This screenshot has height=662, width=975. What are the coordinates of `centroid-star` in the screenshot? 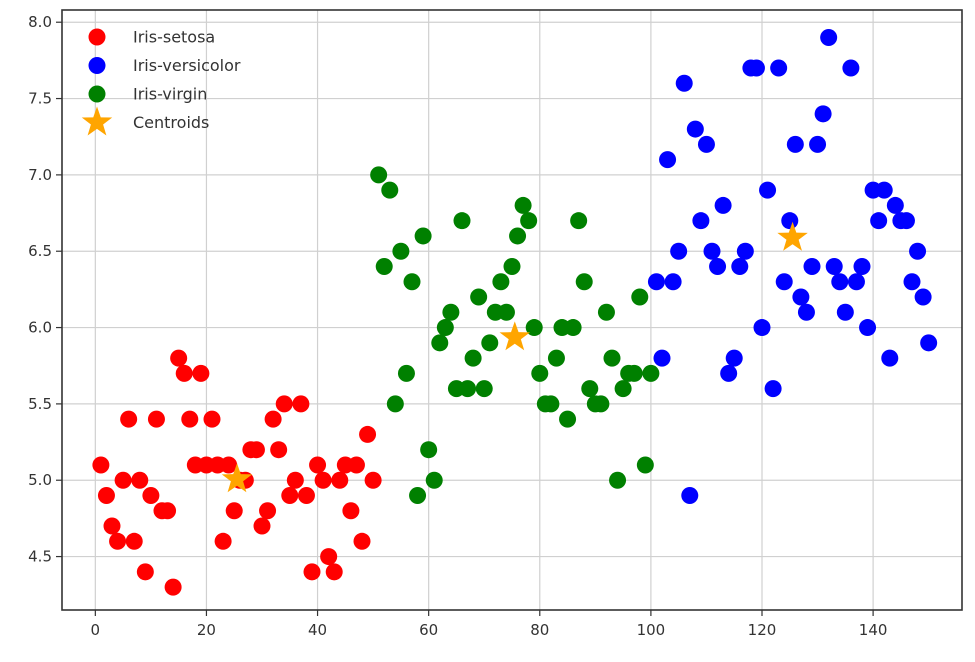 It's located at (237, 478).